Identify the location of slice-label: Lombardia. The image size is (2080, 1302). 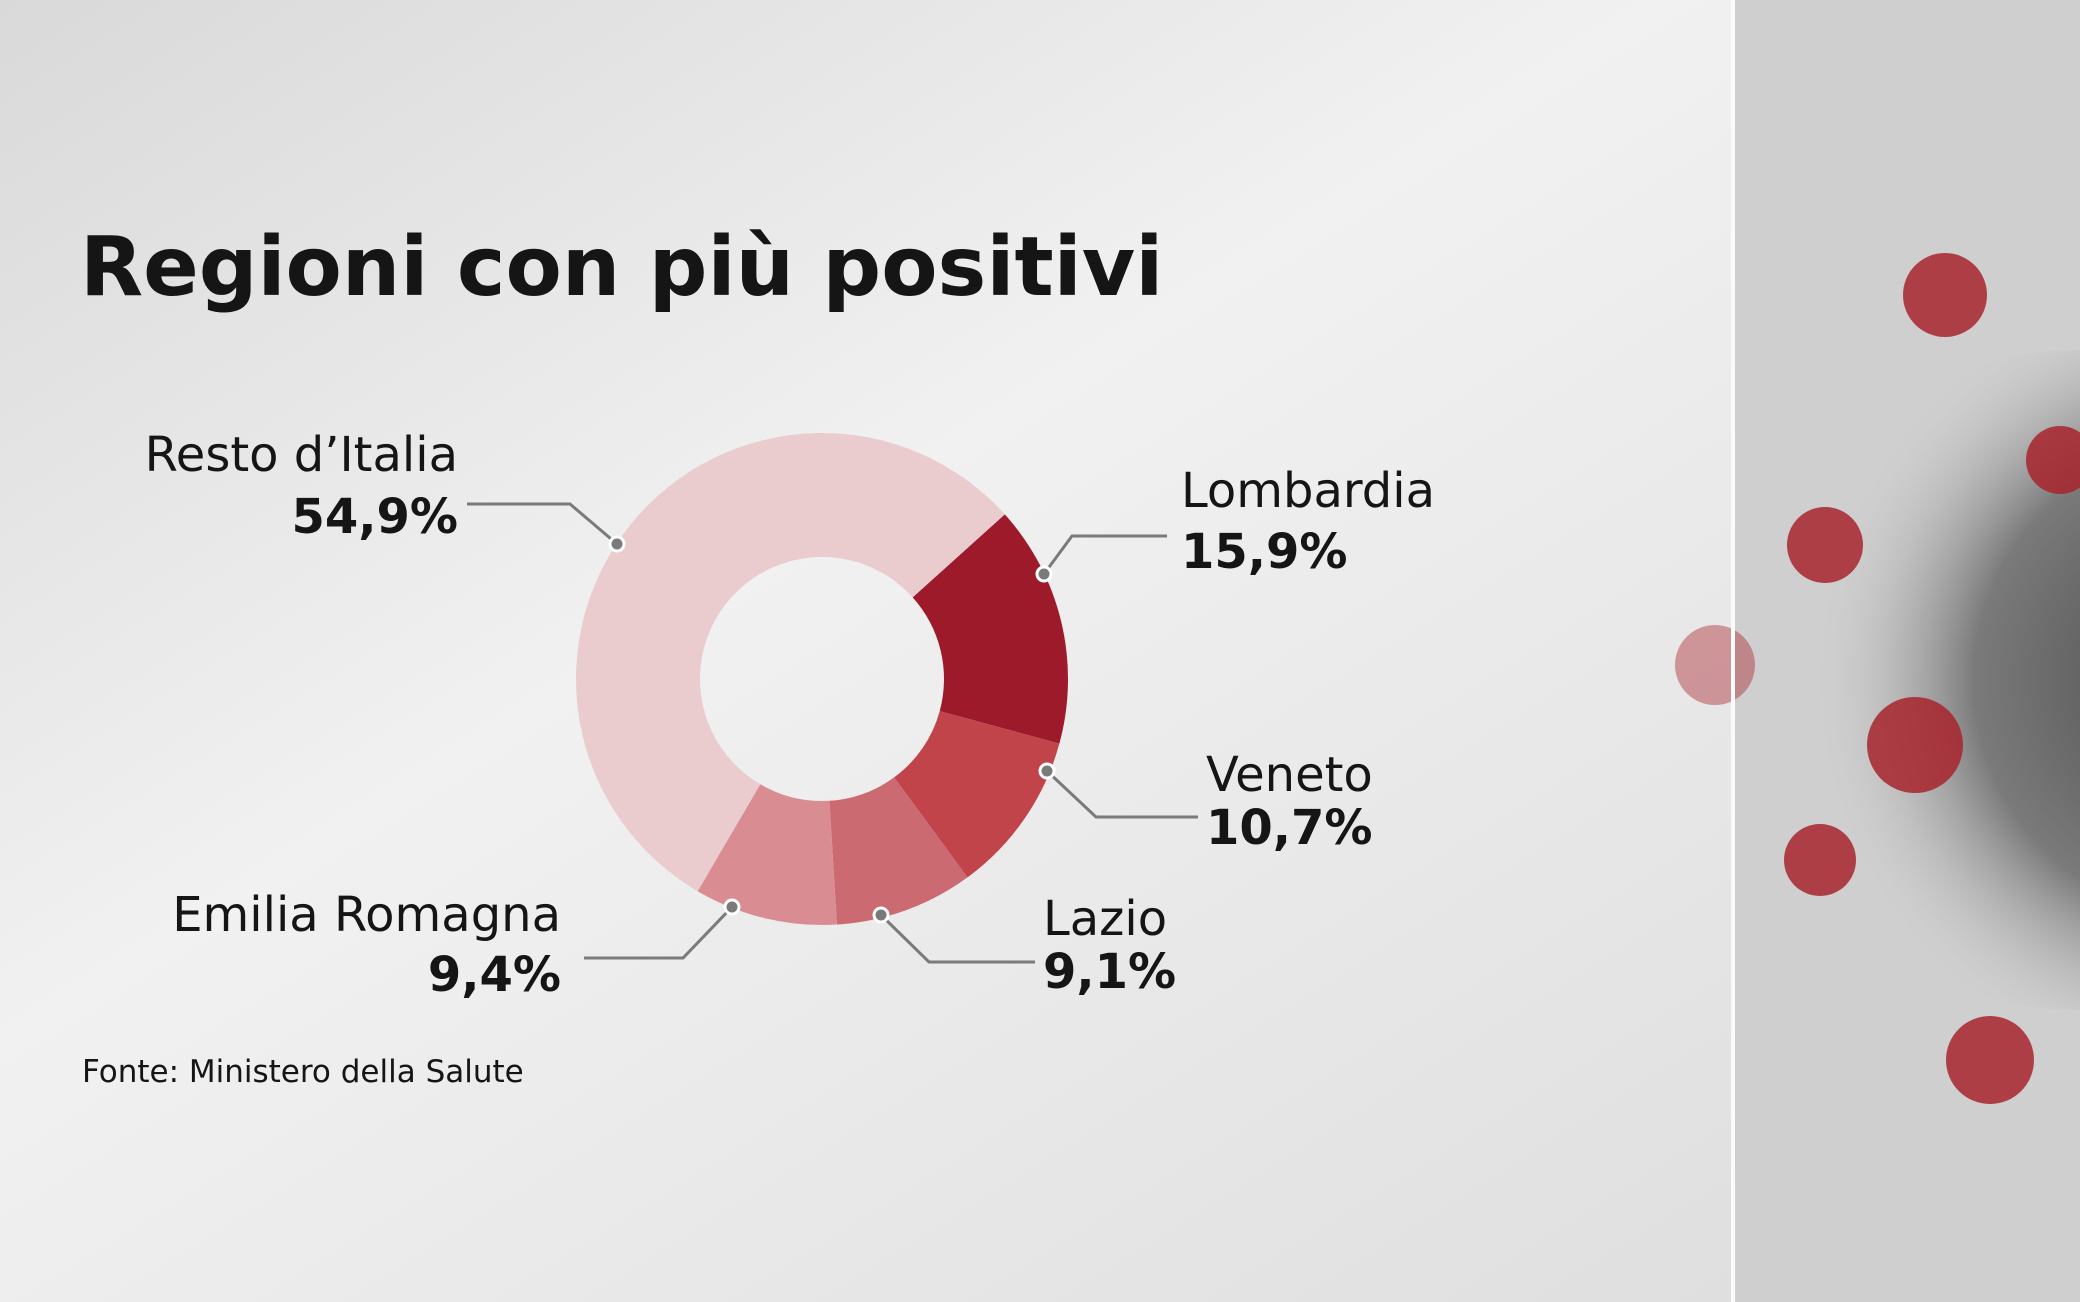
(1308, 491).